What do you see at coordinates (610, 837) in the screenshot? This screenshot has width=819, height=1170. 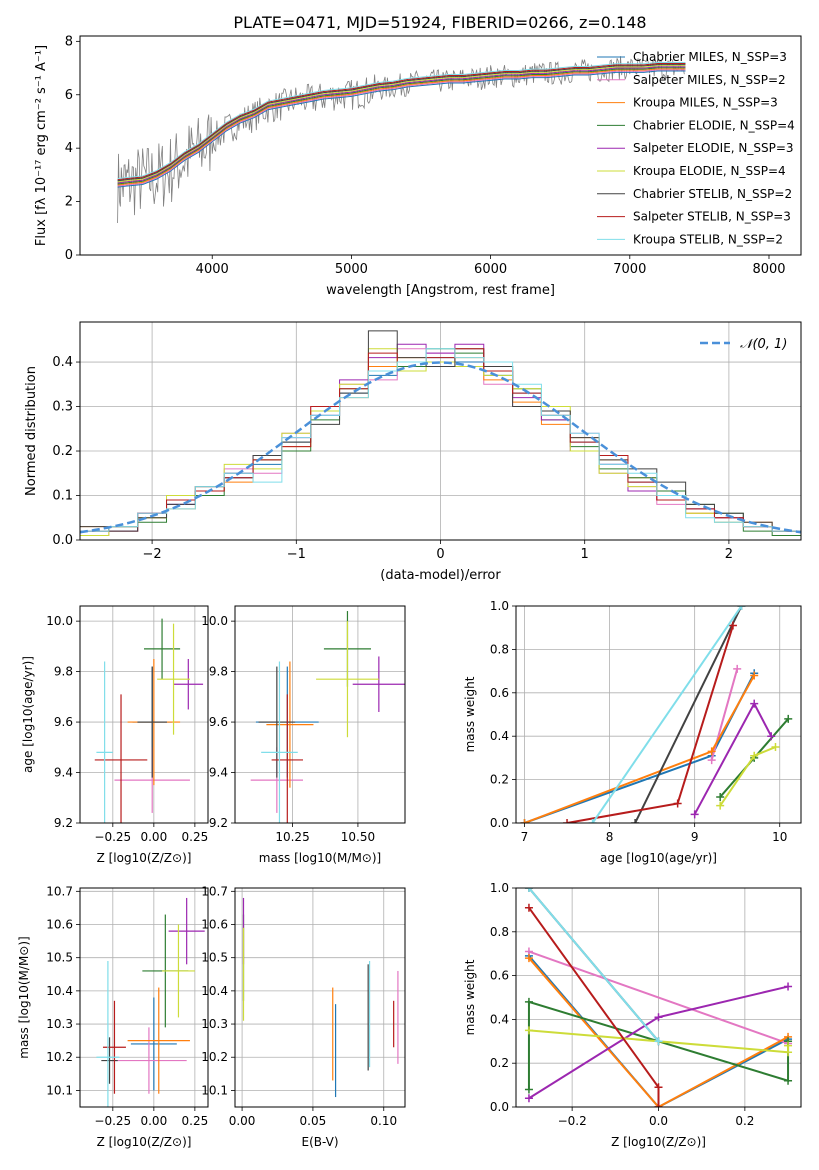 I see `x-tick-label: 8` at bounding box center [610, 837].